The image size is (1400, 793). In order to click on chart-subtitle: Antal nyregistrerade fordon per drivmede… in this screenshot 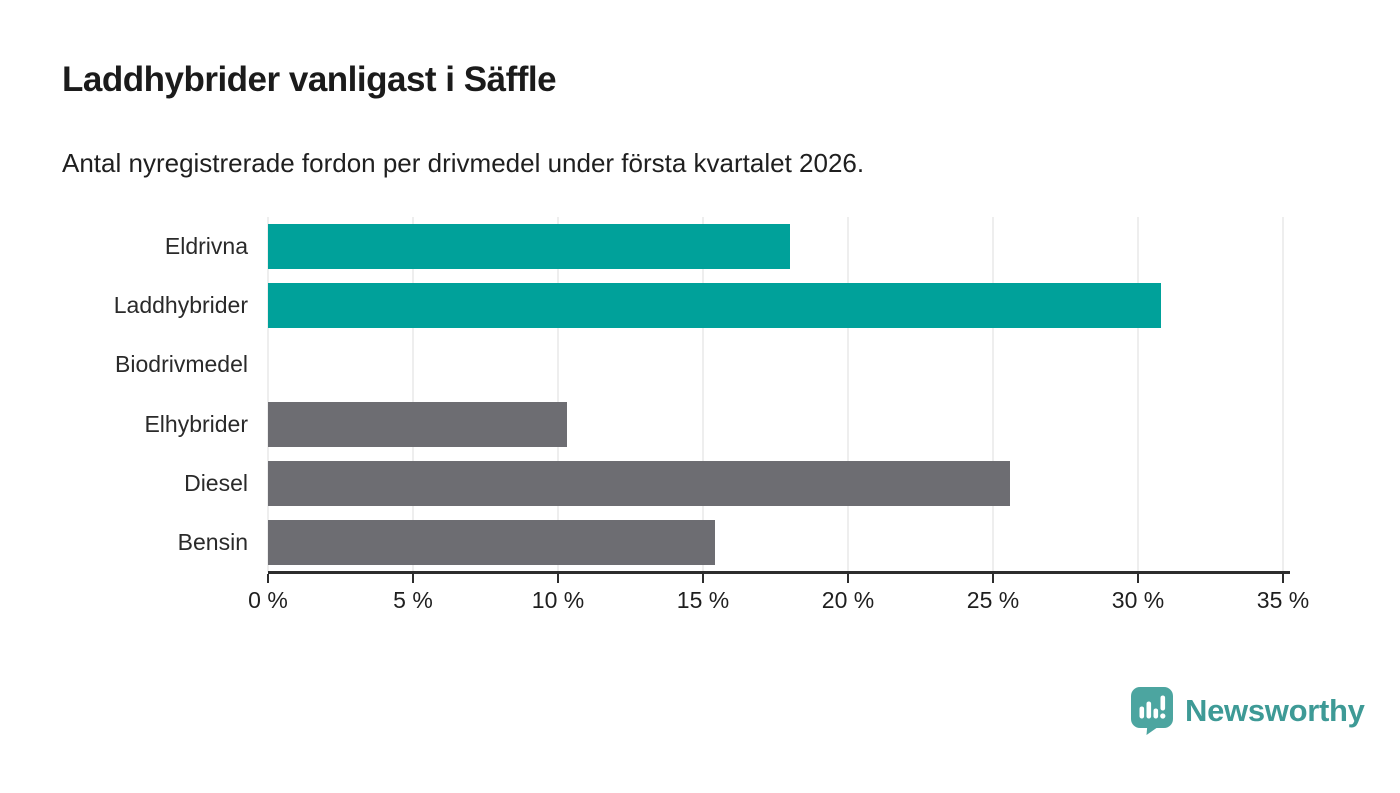, I will do `click(463, 163)`.